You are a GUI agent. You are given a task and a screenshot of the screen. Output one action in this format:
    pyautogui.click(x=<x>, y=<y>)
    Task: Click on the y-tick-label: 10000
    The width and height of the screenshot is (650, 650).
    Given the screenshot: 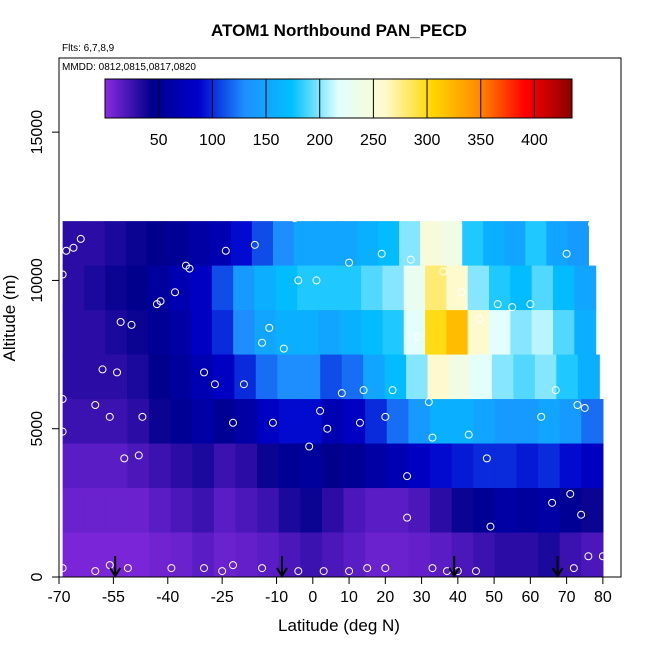 What is the action you would take?
    pyautogui.click(x=37, y=280)
    